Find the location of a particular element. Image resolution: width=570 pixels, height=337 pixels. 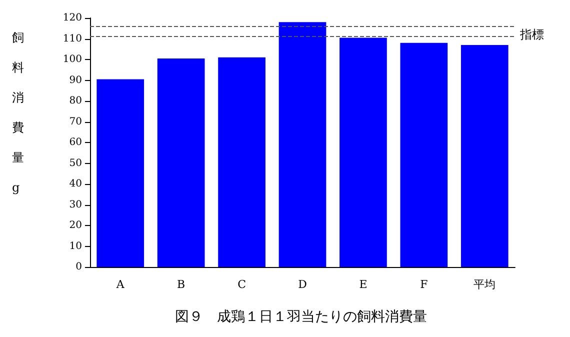

x-tick-label: A is located at coordinates (120, 284).